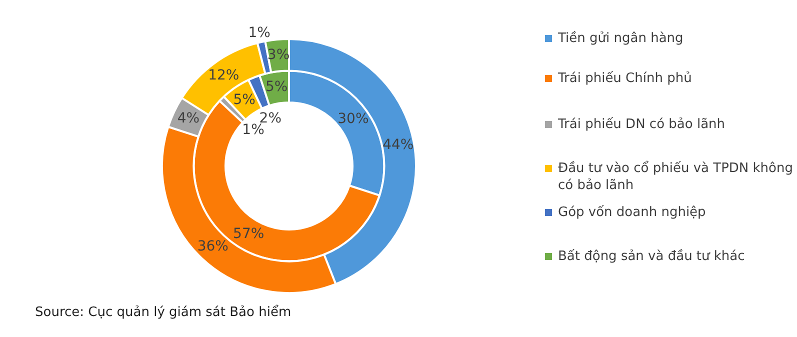  Describe the element at coordinates (212, 246) in the screenshot. I see `data-label: 36%` at that location.